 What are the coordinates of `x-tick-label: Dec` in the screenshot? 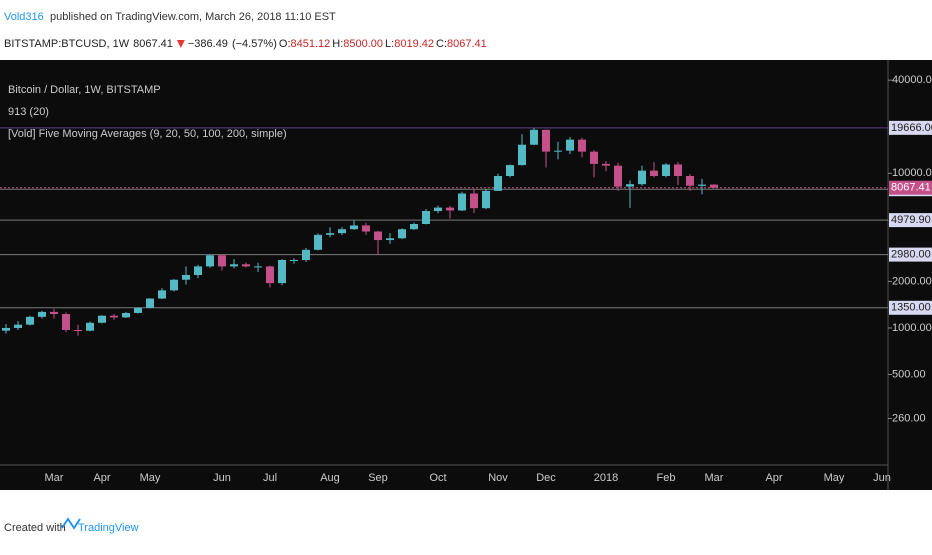 It's located at (546, 478).